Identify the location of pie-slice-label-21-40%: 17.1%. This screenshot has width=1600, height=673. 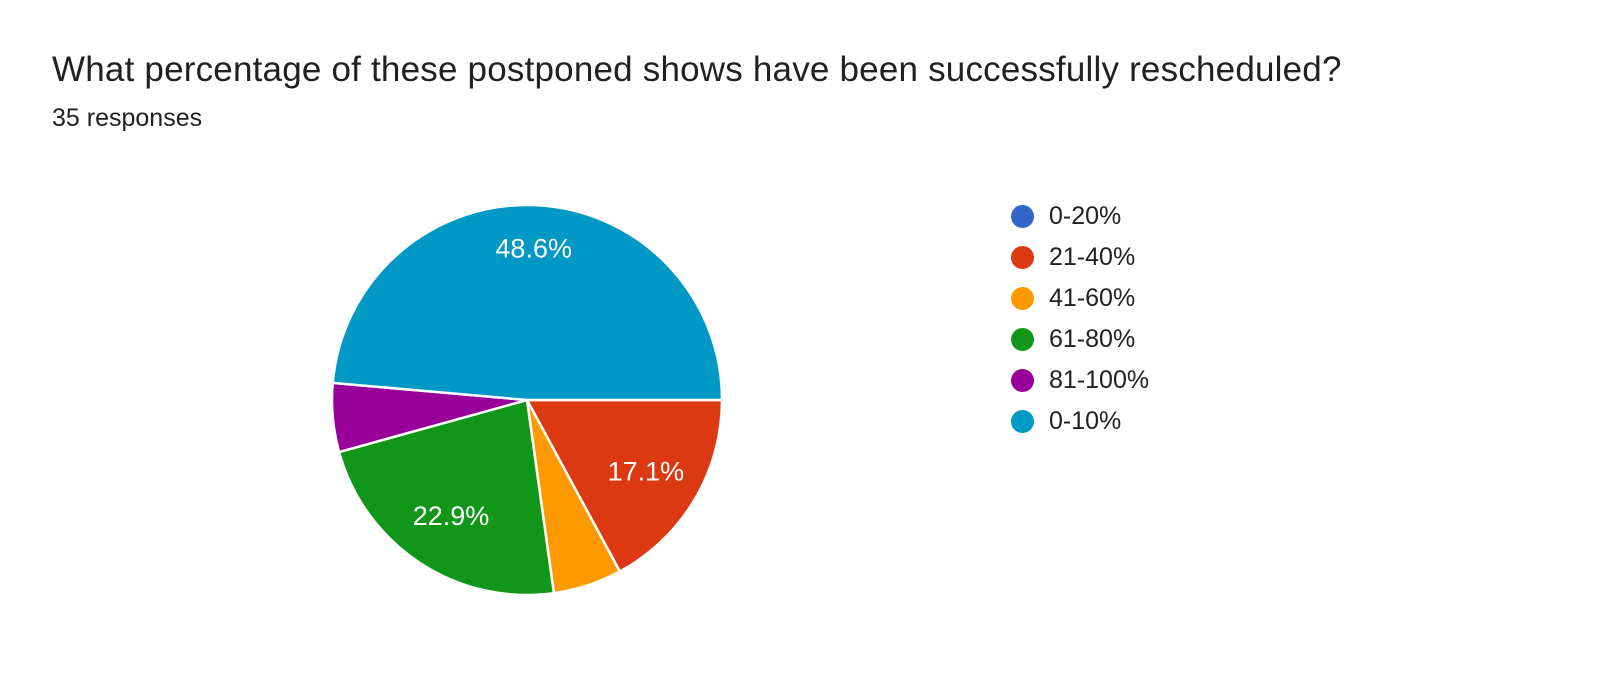
(646, 471).